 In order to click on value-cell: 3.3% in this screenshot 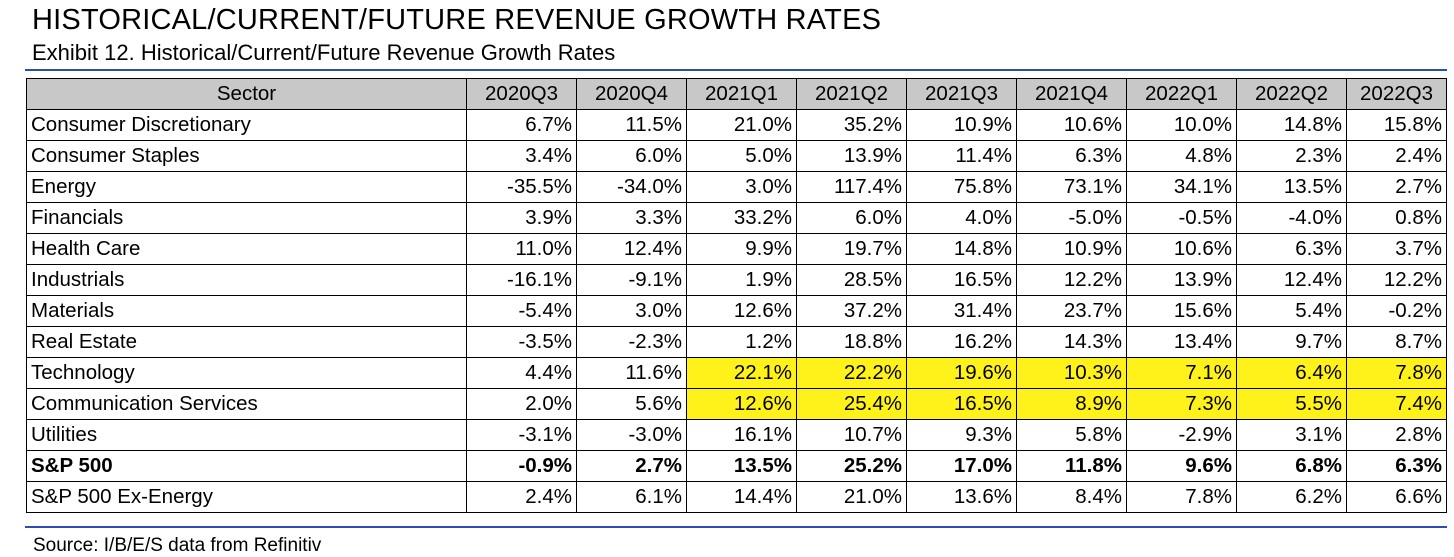, I will do `click(631, 218)`.